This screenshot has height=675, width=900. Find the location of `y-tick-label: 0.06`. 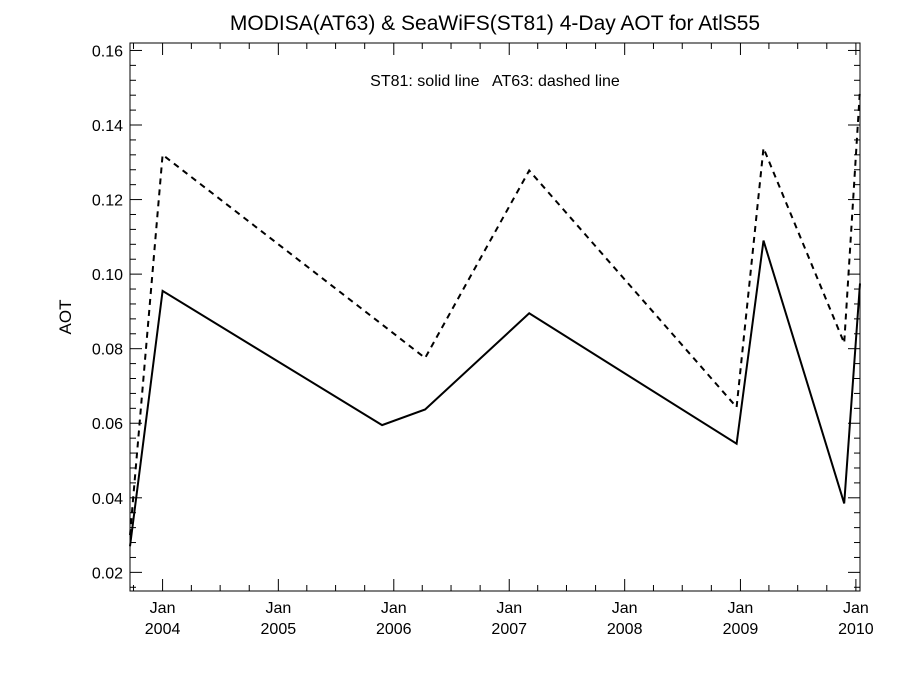

y-tick-label: 0.06 is located at coordinates (107, 424).